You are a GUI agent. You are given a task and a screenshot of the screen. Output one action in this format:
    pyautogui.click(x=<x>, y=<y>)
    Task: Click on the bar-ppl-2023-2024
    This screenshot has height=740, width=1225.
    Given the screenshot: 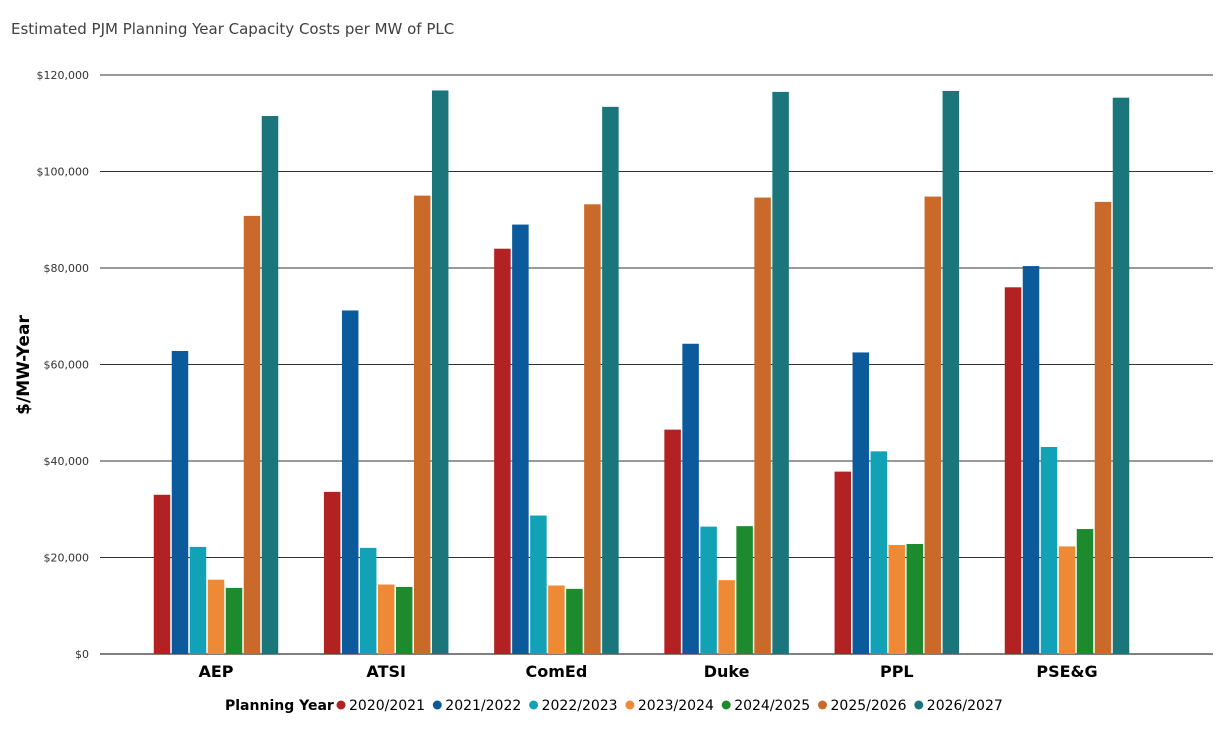 What is the action you would take?
    pyautogui.click(x=897, y=599)
    